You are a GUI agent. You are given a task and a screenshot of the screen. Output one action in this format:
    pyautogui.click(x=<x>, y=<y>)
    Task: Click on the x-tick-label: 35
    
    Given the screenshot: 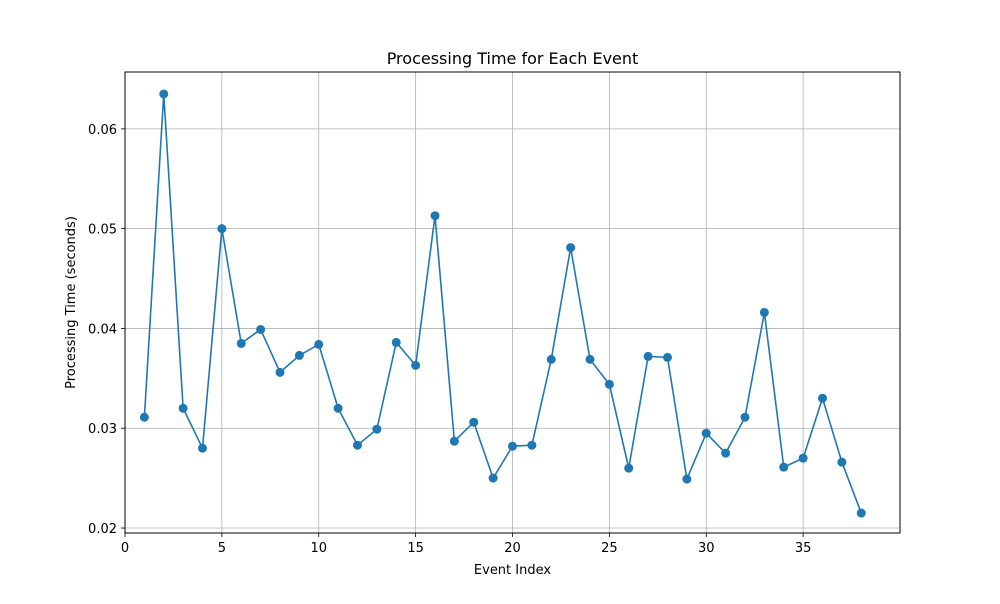 What is the action you would take?
    pyautogui.click(x=803, y=548)
    